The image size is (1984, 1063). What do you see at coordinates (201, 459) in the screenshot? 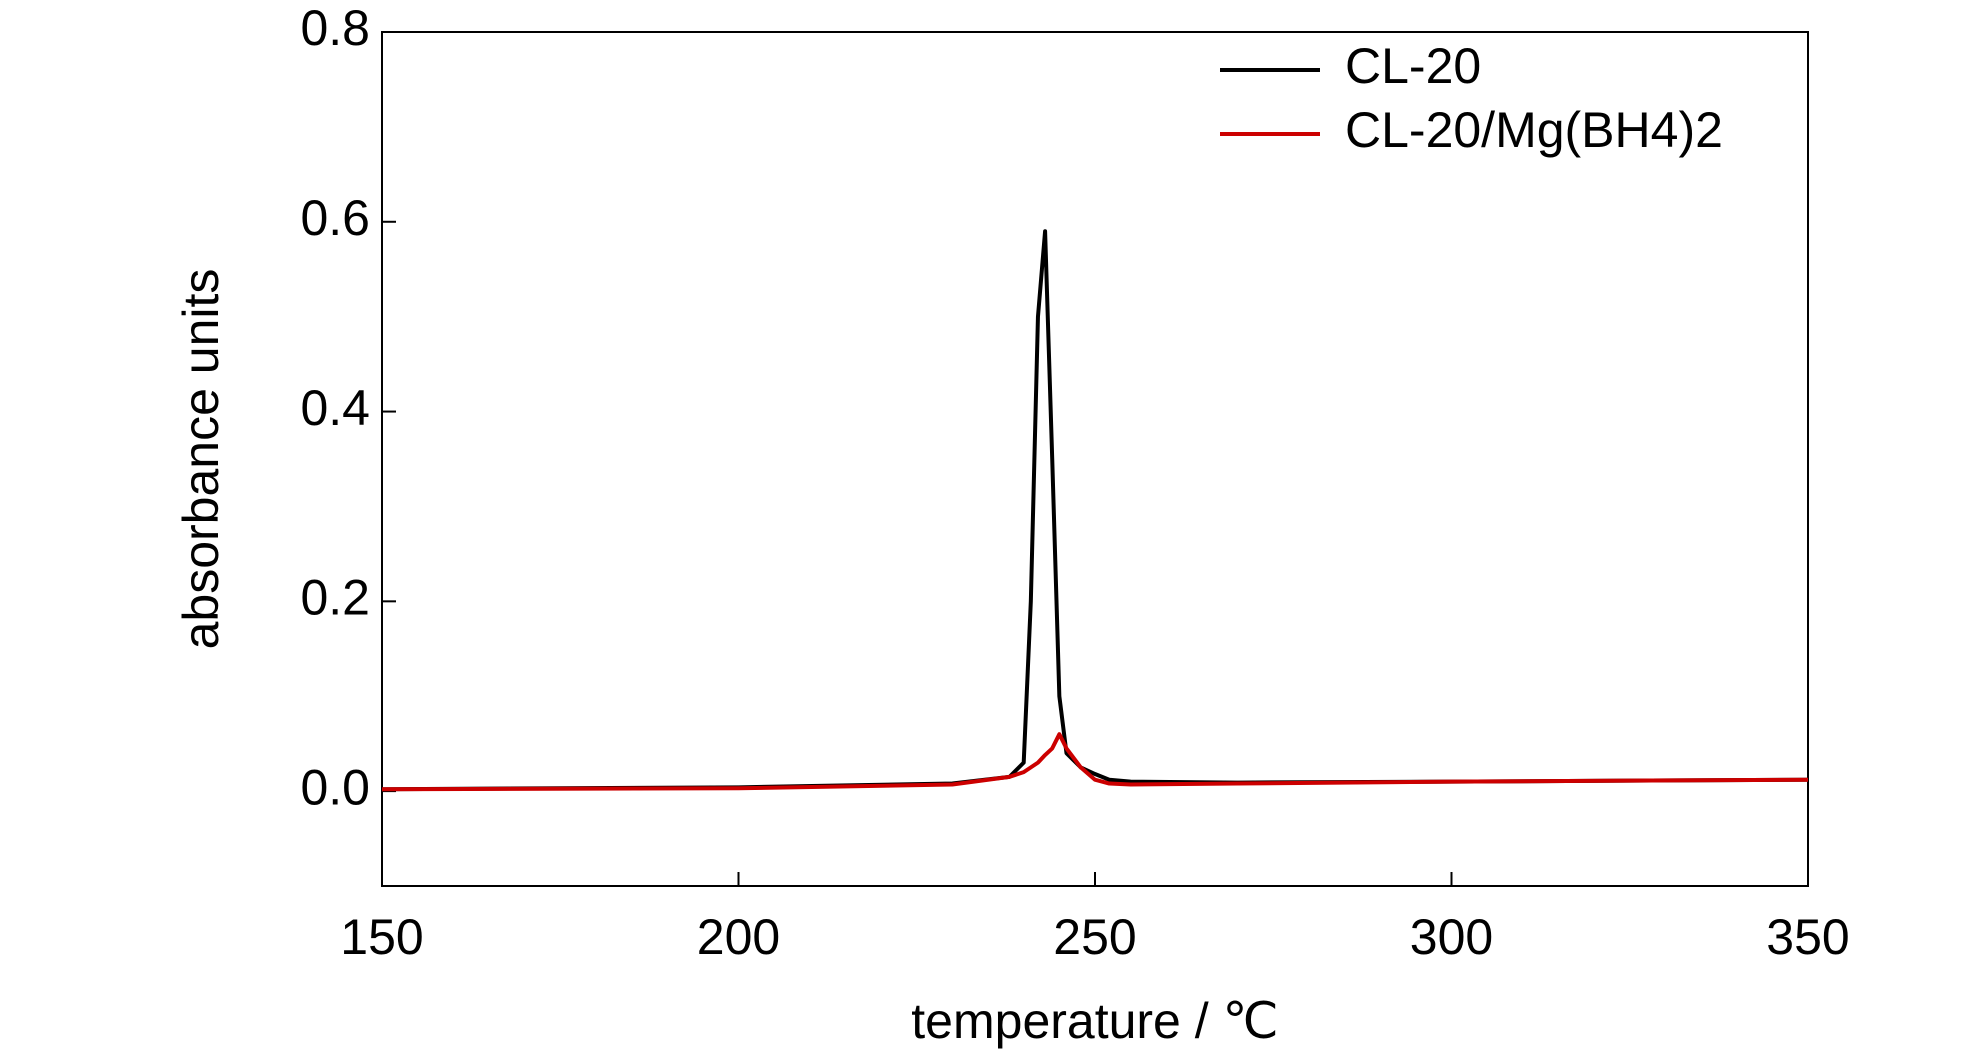
I see `y-axis-label: absorbance units` at bounding box center [201, 459].